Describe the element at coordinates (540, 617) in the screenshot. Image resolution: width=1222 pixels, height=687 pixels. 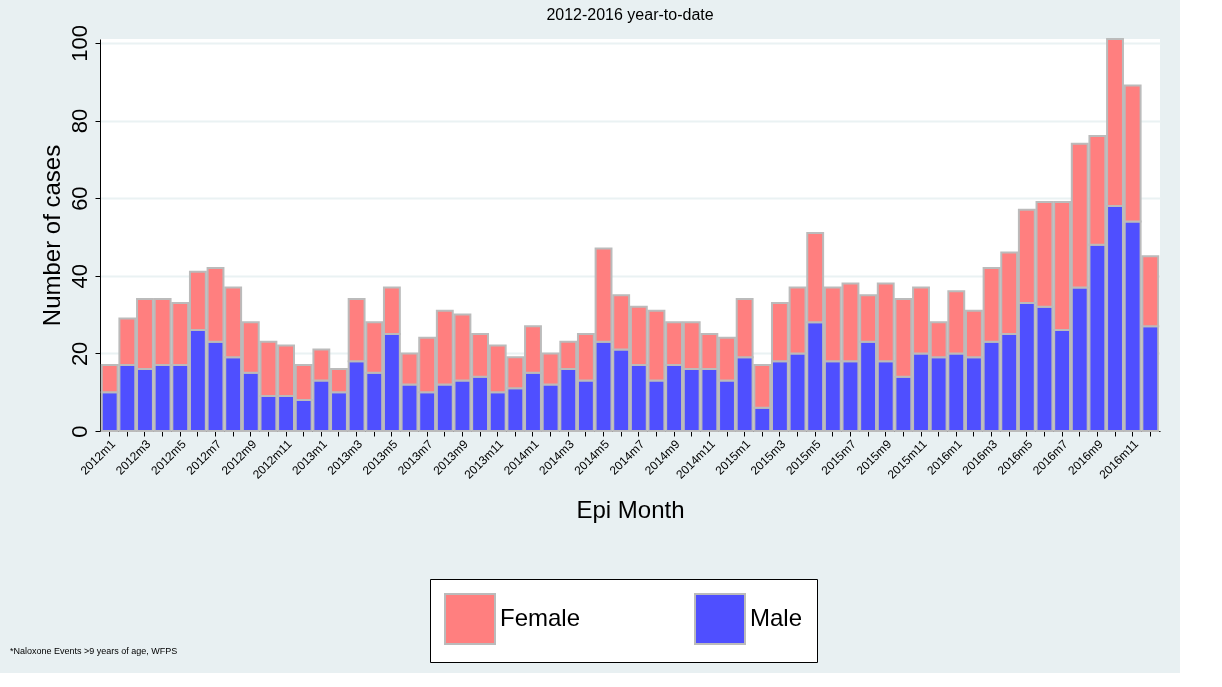
I see `legend-label: Female` at that location.